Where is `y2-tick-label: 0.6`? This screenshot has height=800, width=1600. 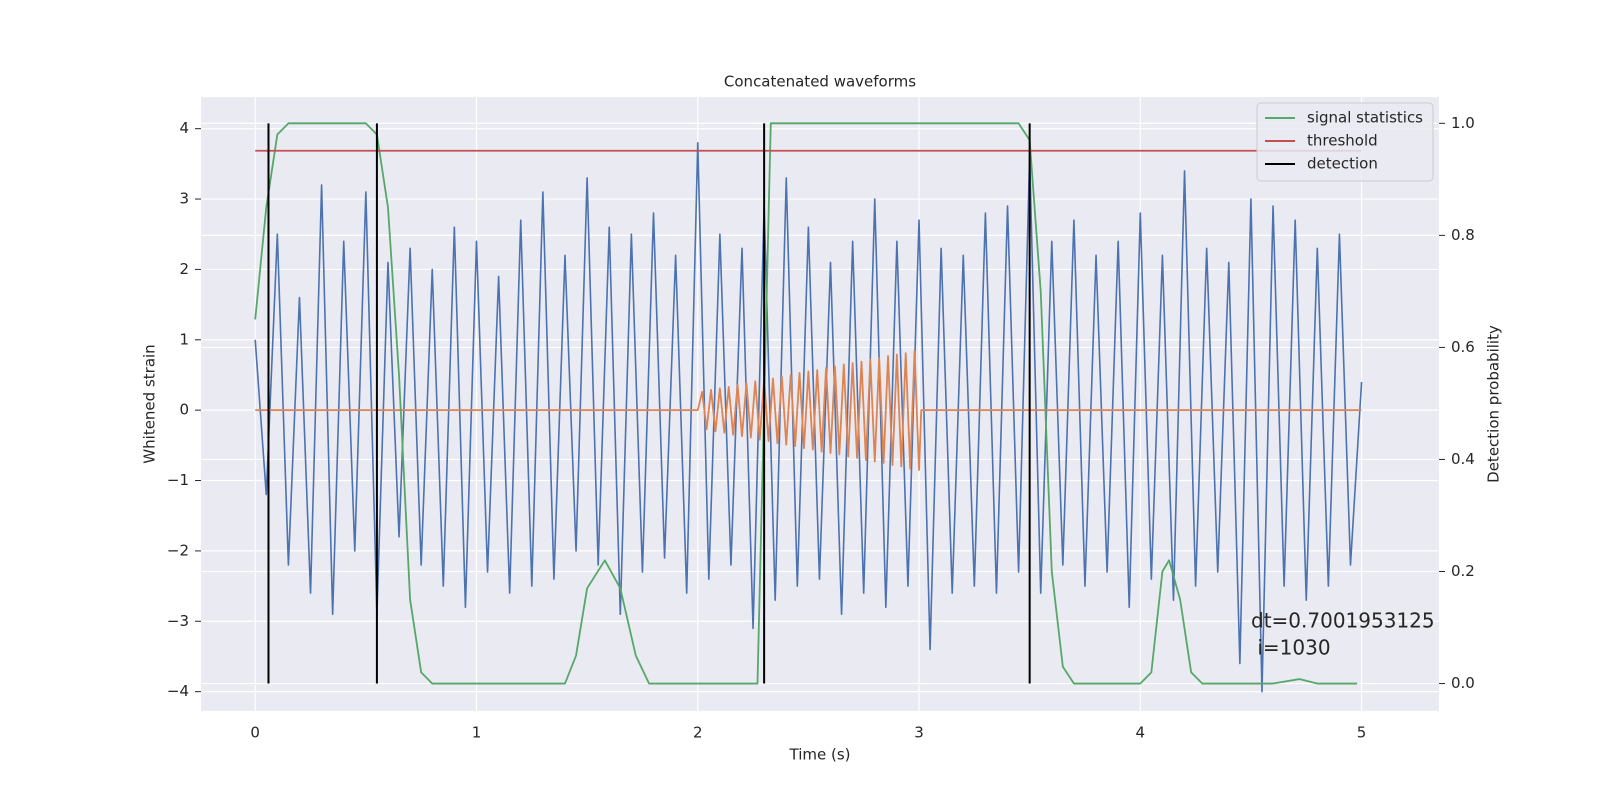 y2-tick-label: 0.6 is located at coordinates (1463, 347).